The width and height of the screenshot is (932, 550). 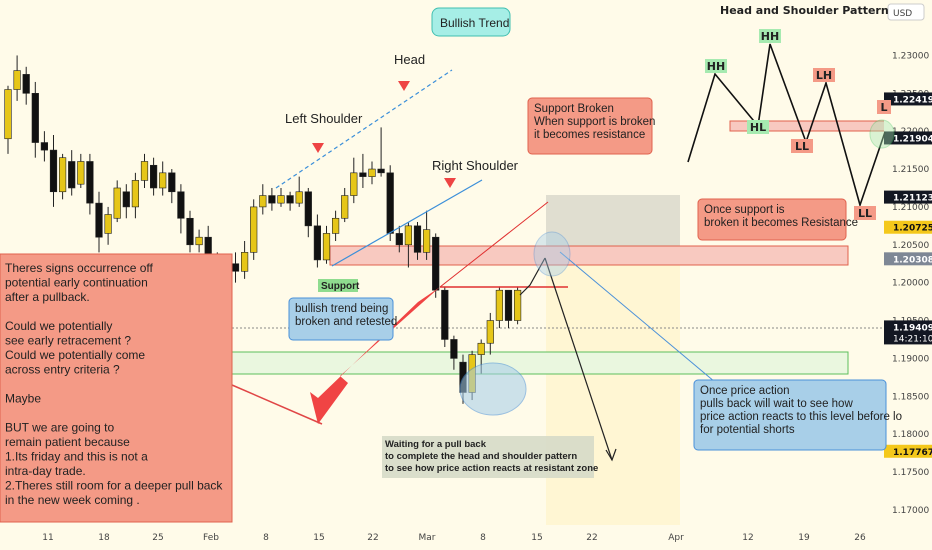 I want to click on support-zone, so click(x=539, y=363).